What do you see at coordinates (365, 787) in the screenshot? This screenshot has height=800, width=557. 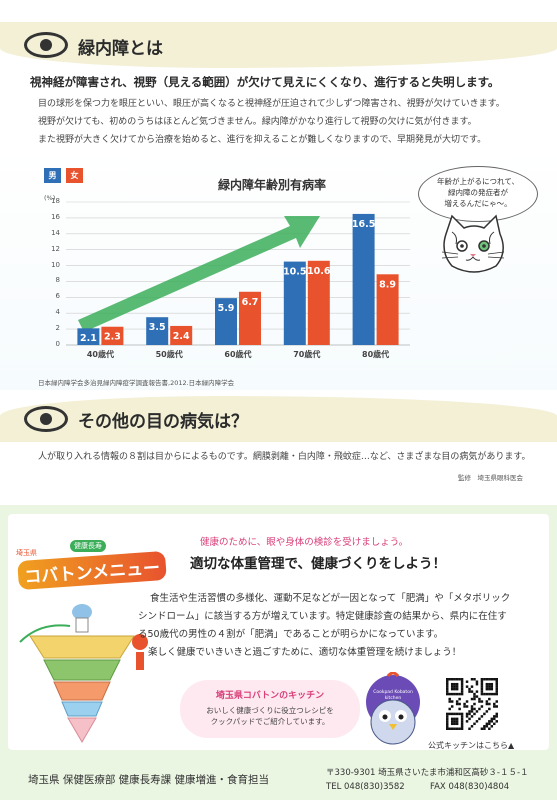 I see `footer-tel: TEL 048(830)3582` at bounding box center [365, 787].